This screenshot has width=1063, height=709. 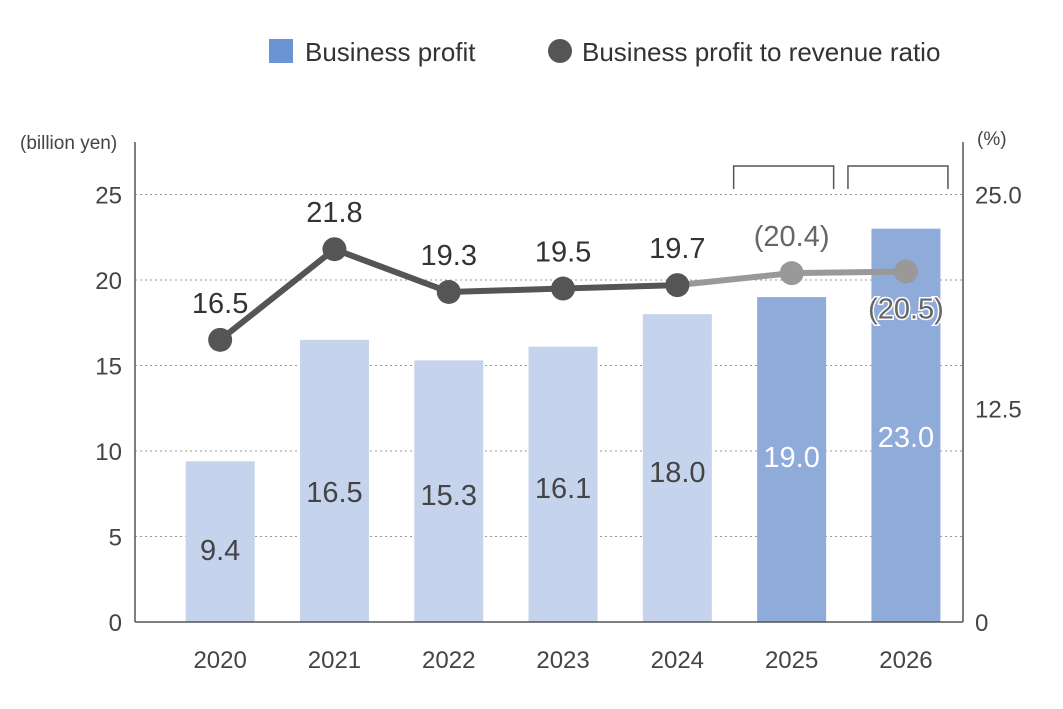 What do you see at coordinates (219, 660) in the screenshot?
I see `x-tick-label: 2020` at bounding box center [219, 660].